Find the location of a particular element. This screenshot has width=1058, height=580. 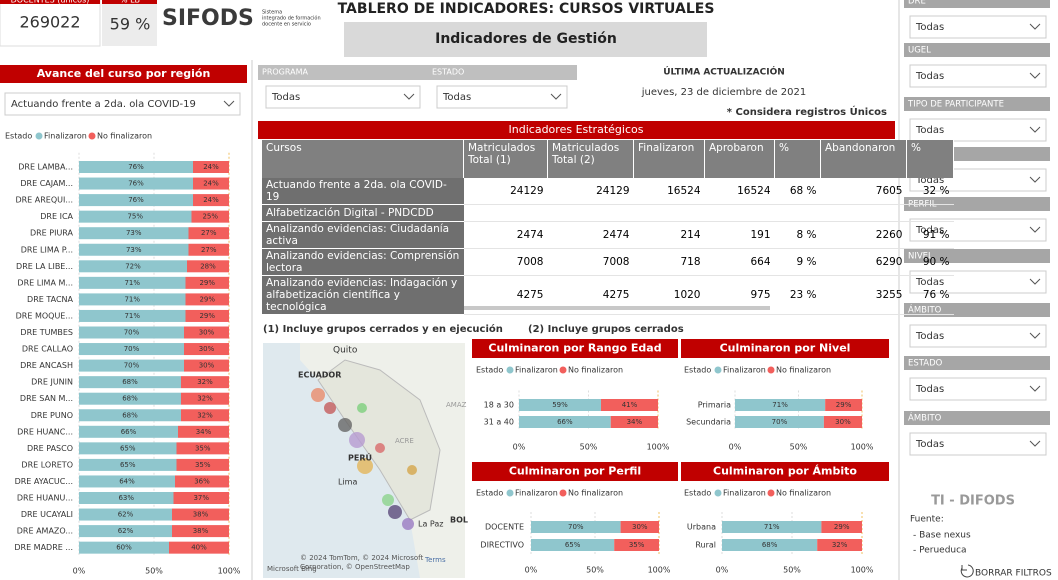

map-label: La Paz is located at coordinates (430, 524).